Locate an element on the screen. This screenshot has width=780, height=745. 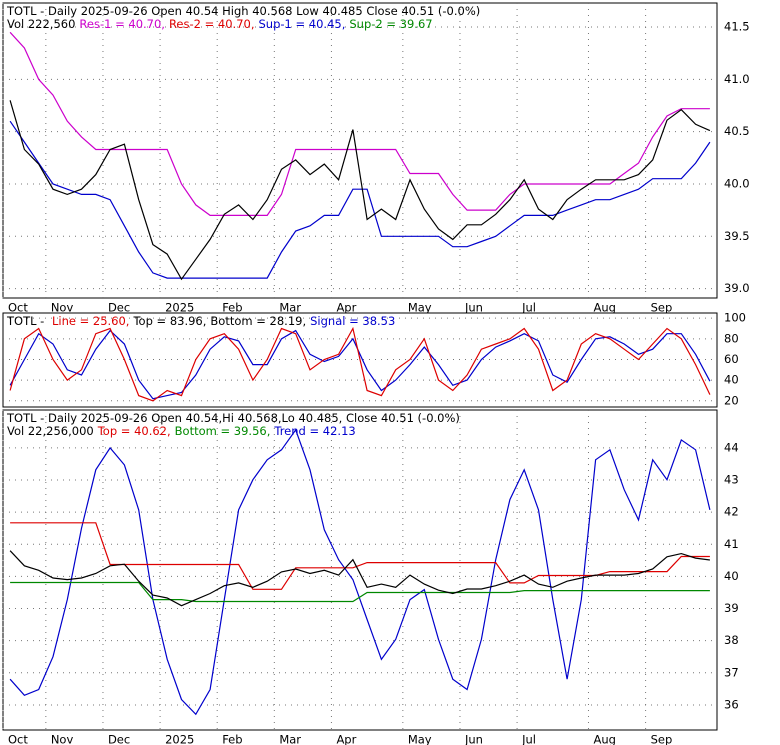
y-tick-label: 41 is located at coordinates (731, 544).